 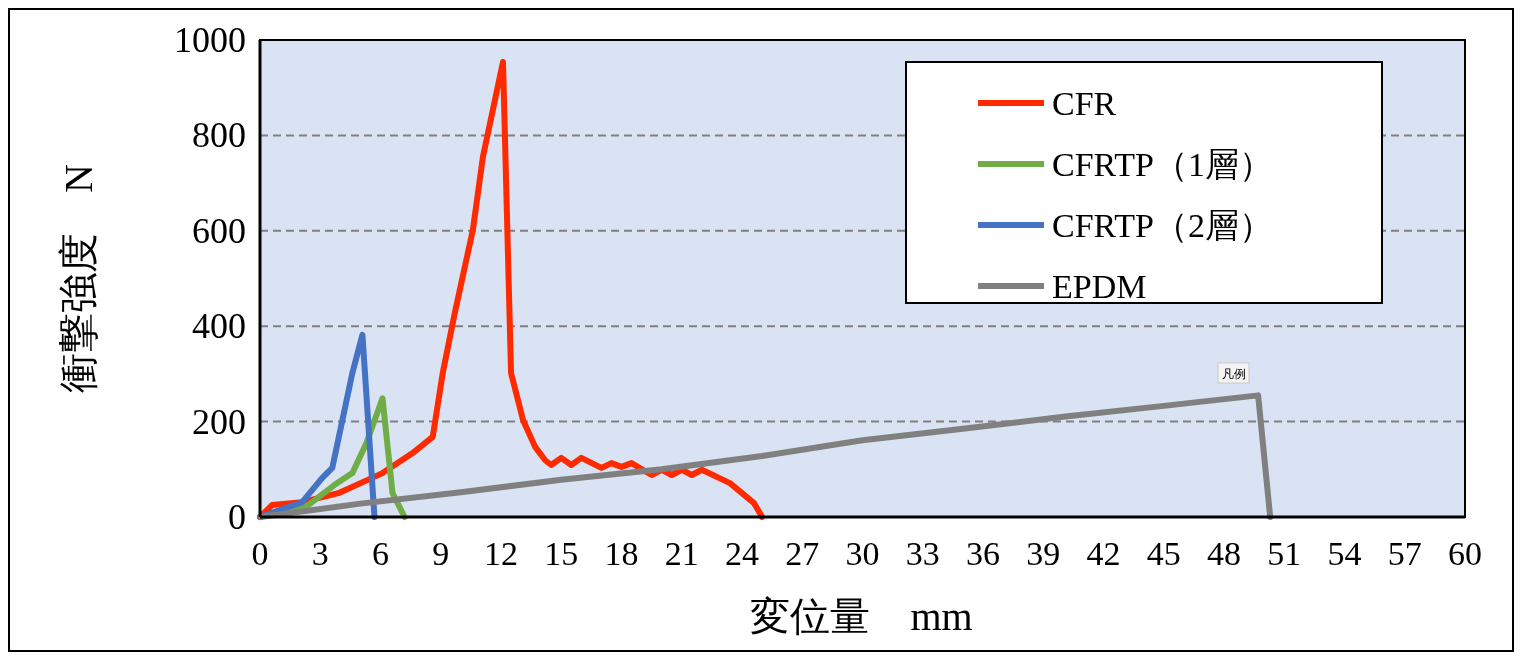 What do you see at coordinates (210, 40) in the screenshot?
I see `y-tick-label: 1000` at bounding box center [210, 40].